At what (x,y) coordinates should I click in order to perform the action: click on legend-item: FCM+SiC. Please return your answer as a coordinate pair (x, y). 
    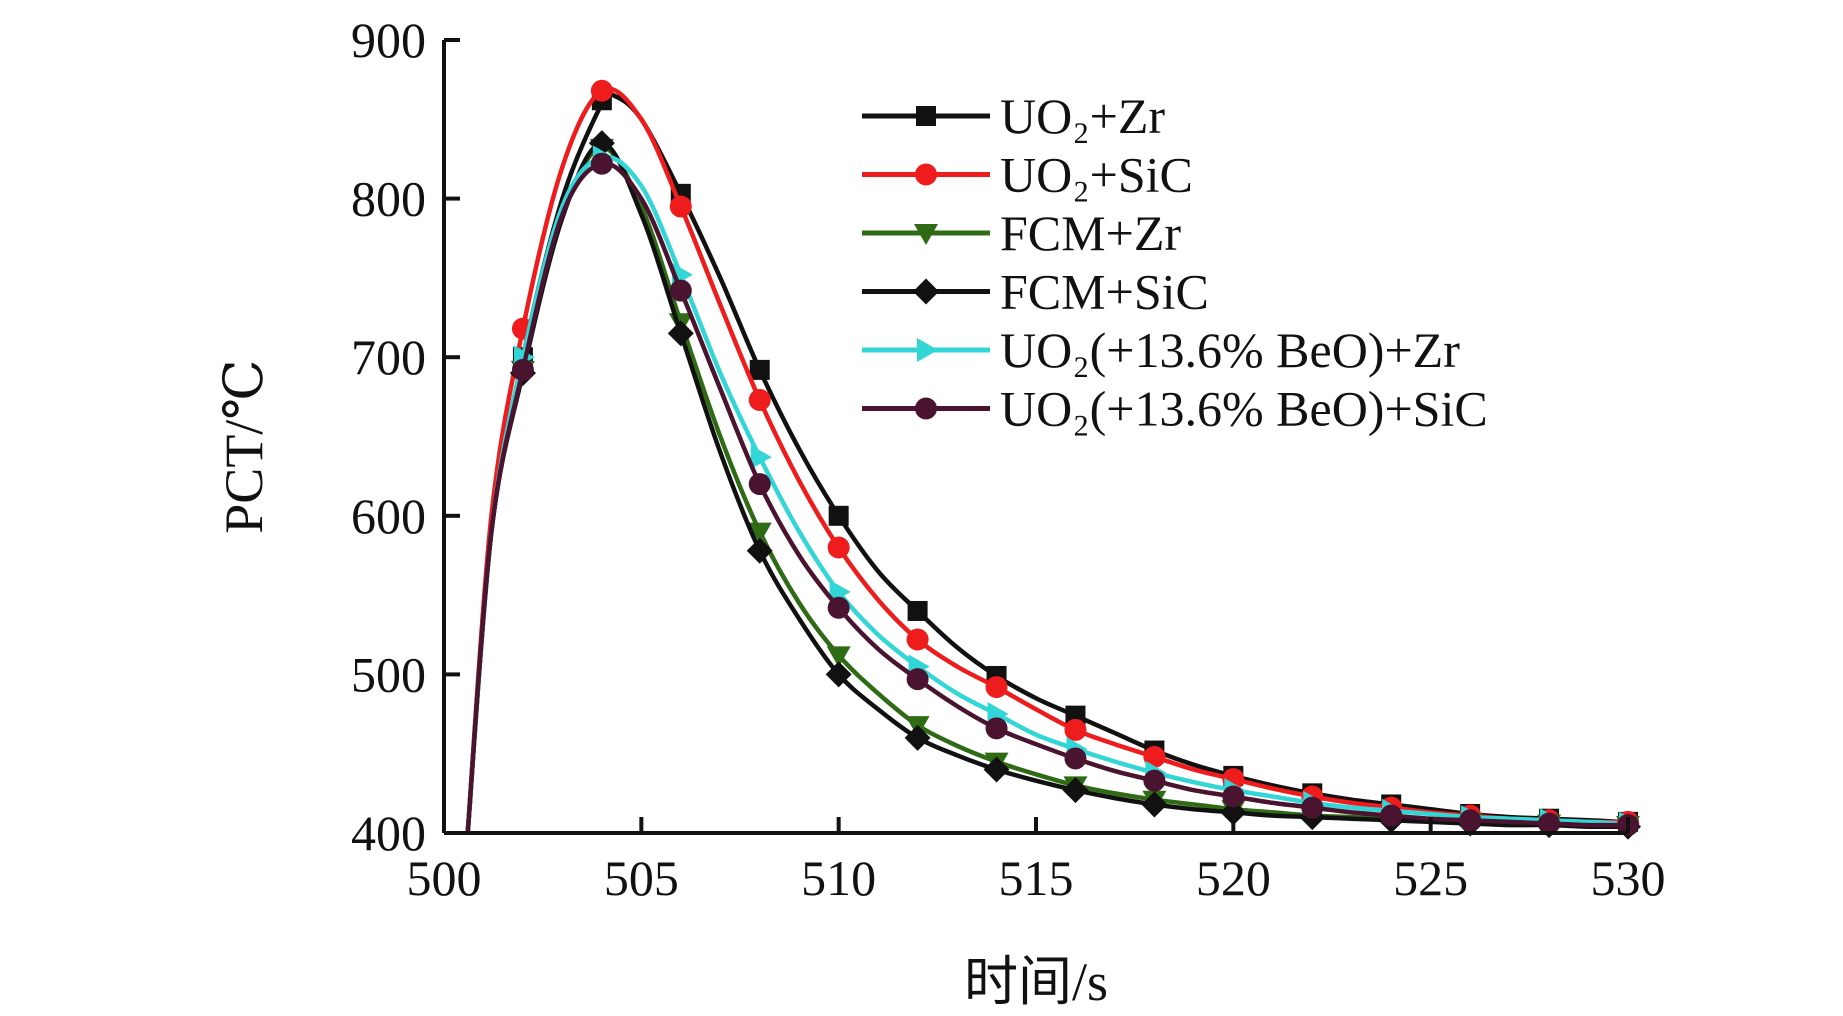
    Looking at the image, I should click on (1035, 292).